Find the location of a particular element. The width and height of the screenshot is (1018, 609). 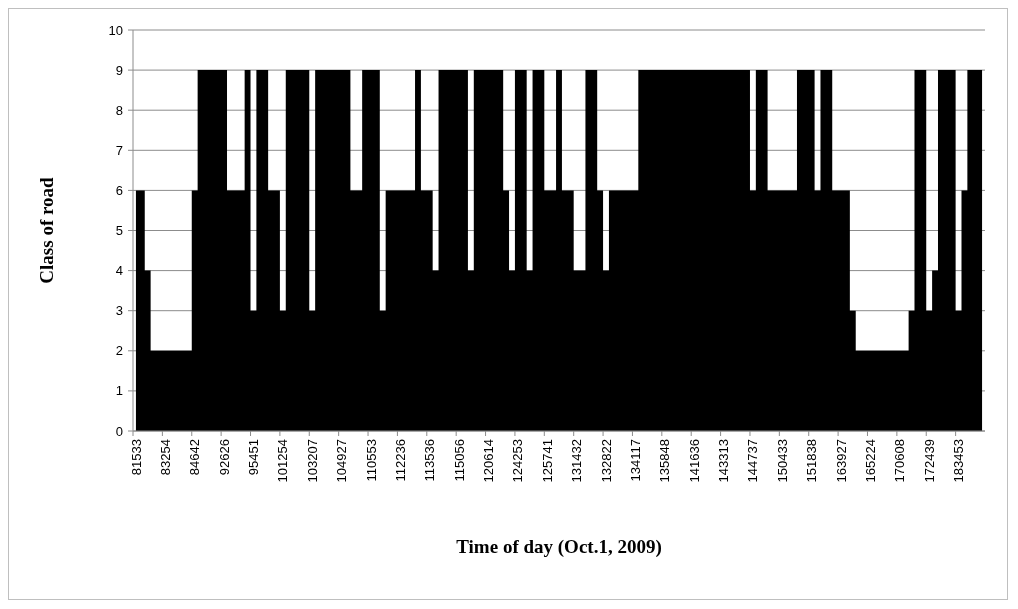

y-tick-label: 0 is located at coordinates (119, 431).